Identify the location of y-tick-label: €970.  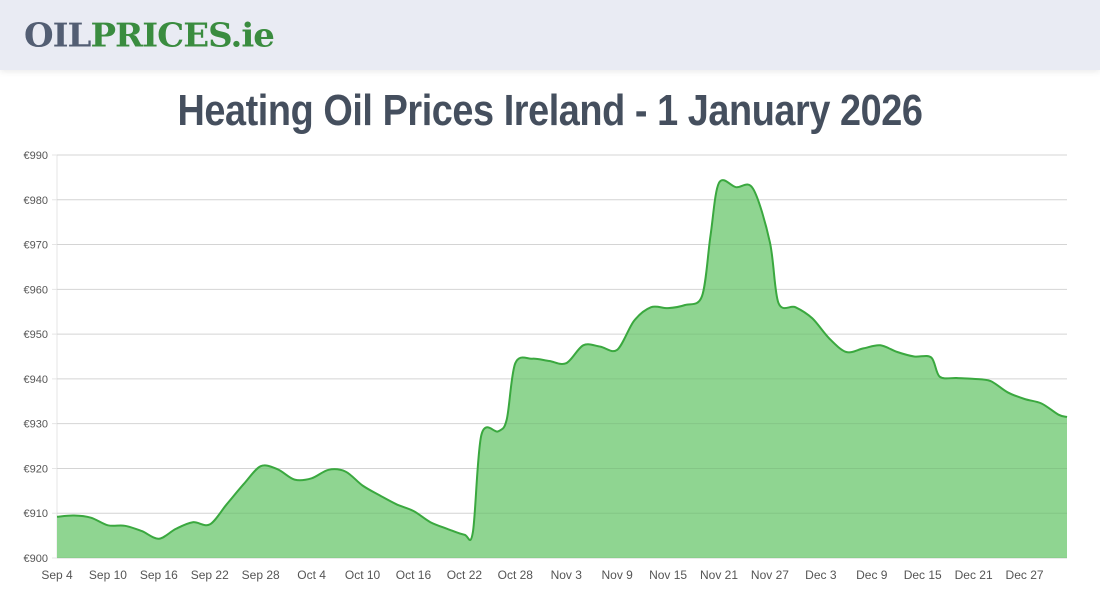
(36, 246).